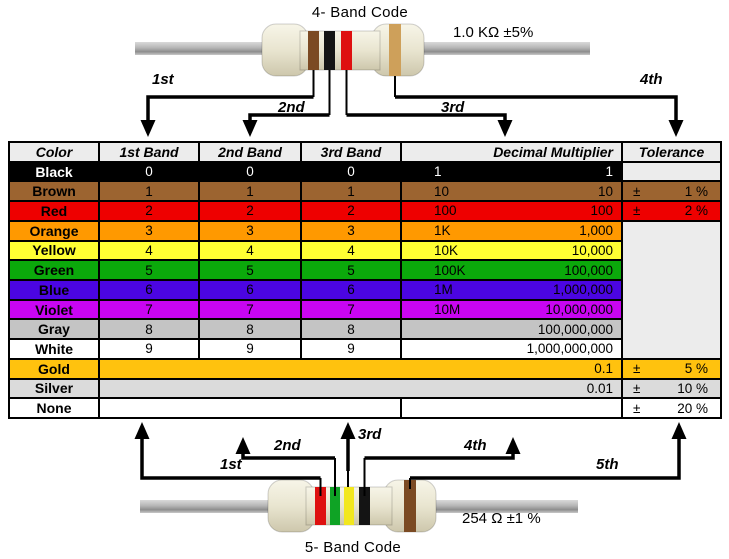 The width and height of the screenshot is (729, 559). I want to click on multiplier-prefix: 10K, so click(446, 250).